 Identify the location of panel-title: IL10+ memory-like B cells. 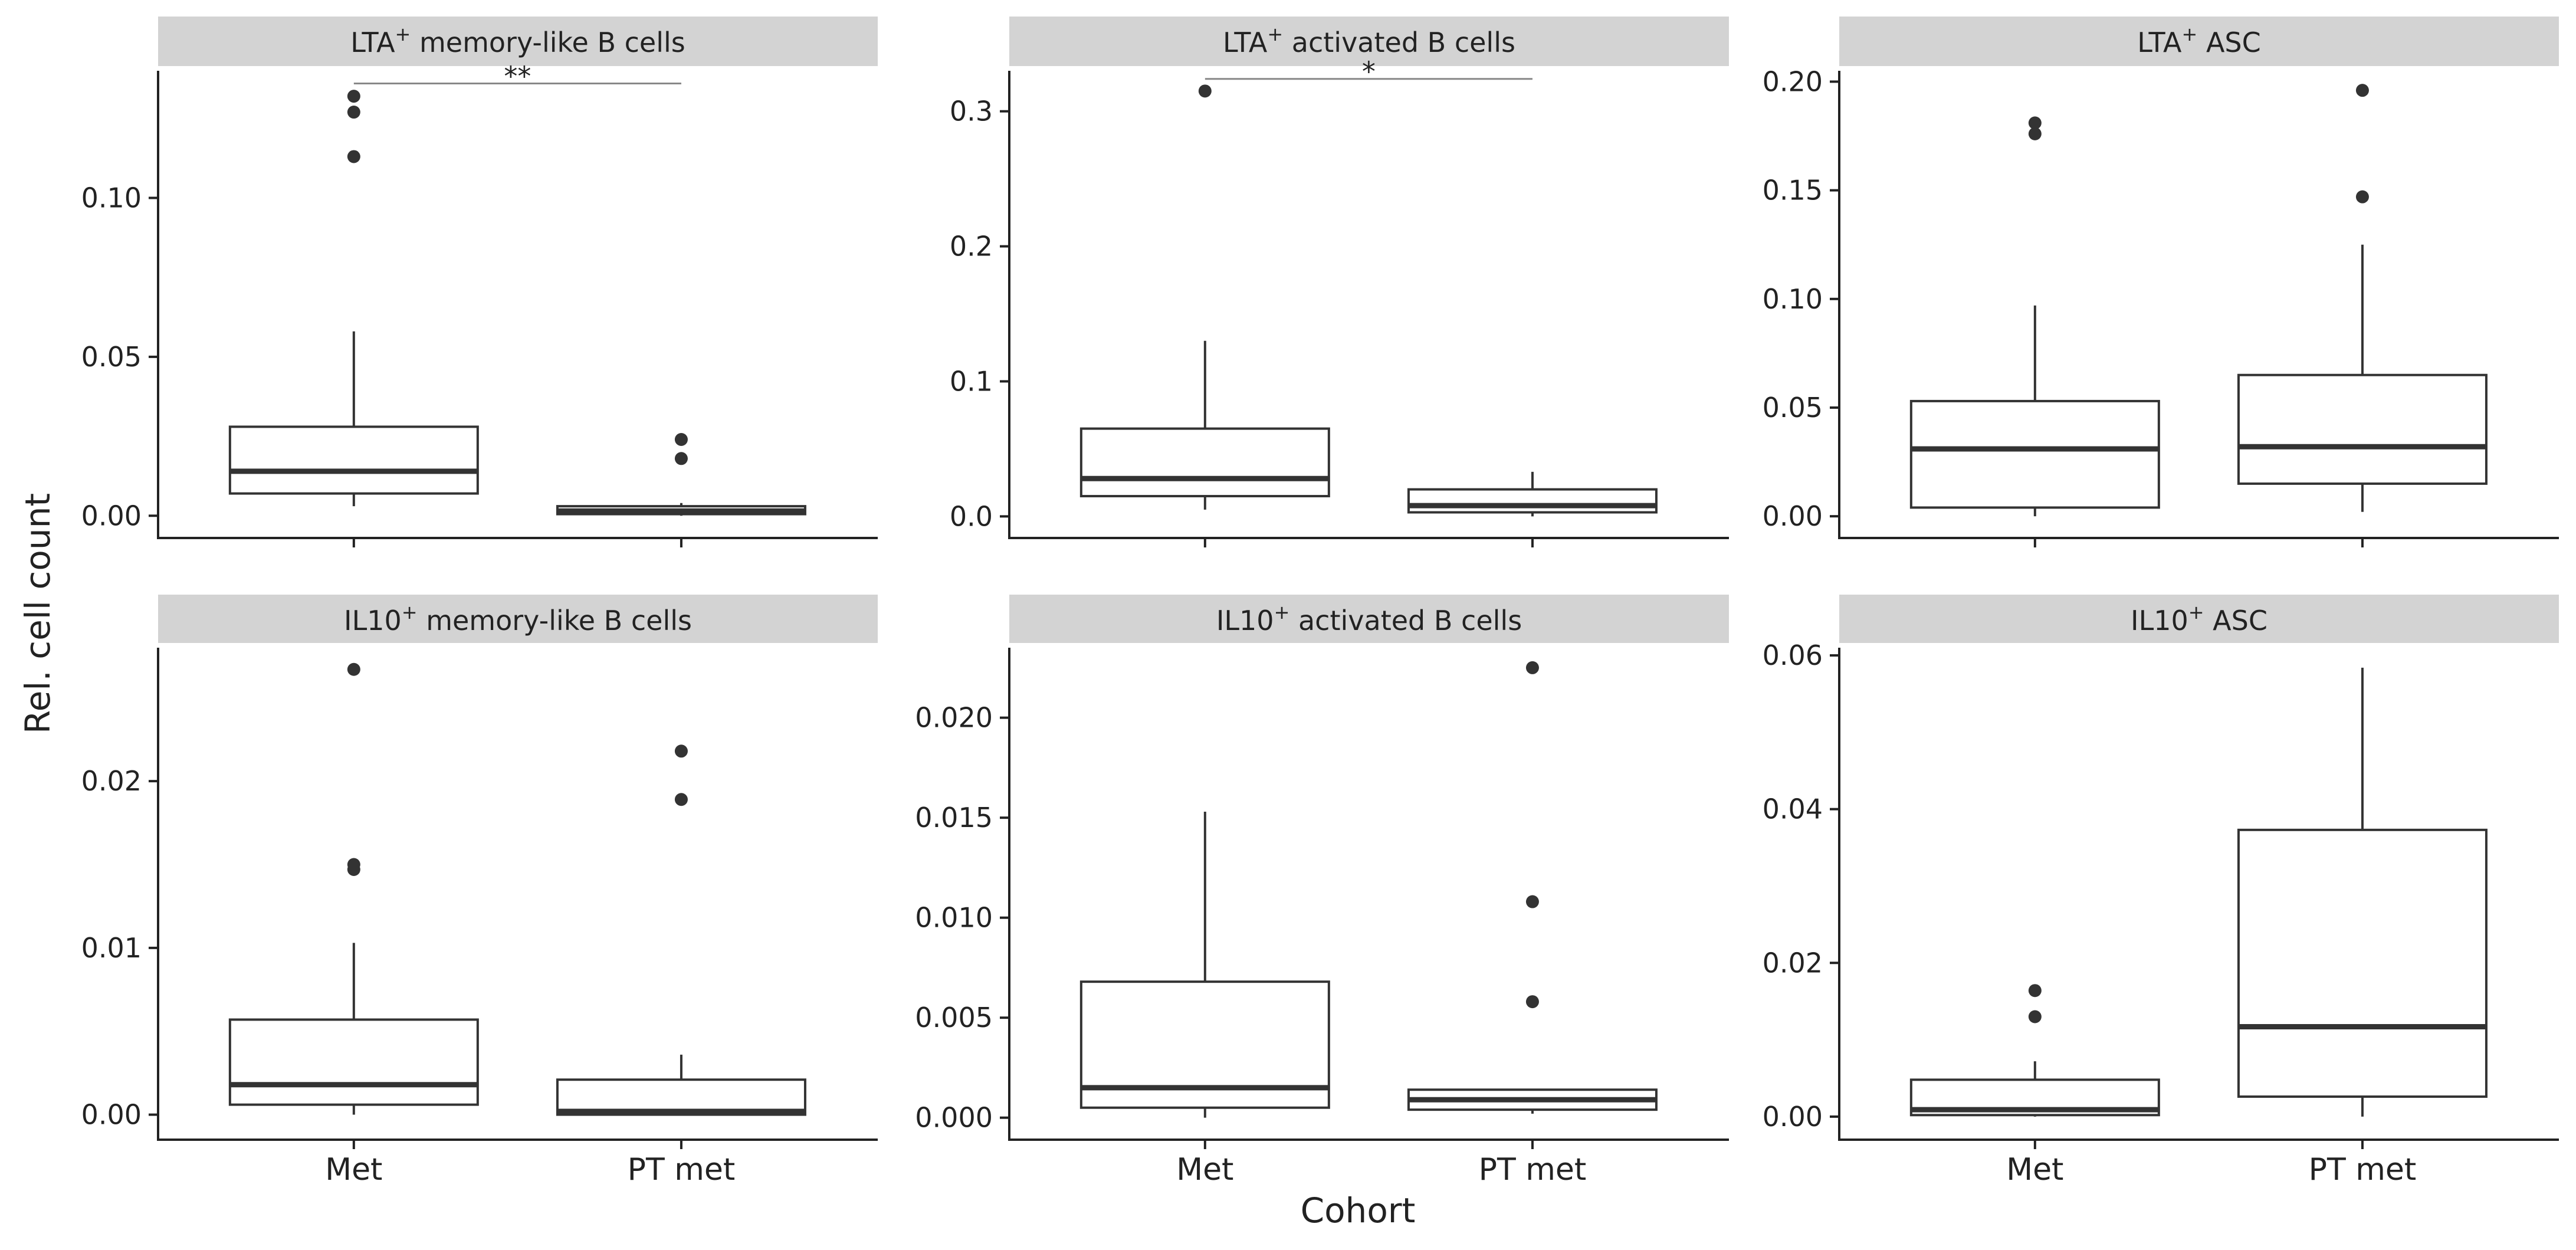
(518, 619).